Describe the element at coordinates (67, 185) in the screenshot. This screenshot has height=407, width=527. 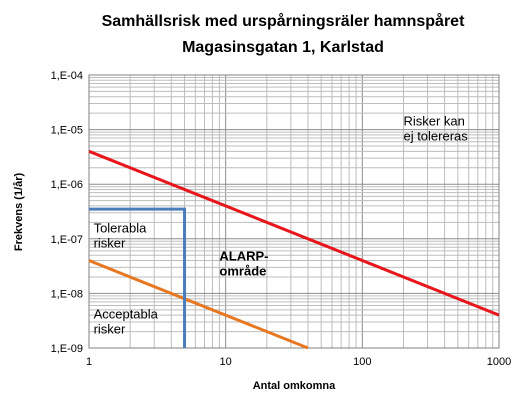
I see `y-tick-label: 1,E-06` at that location.